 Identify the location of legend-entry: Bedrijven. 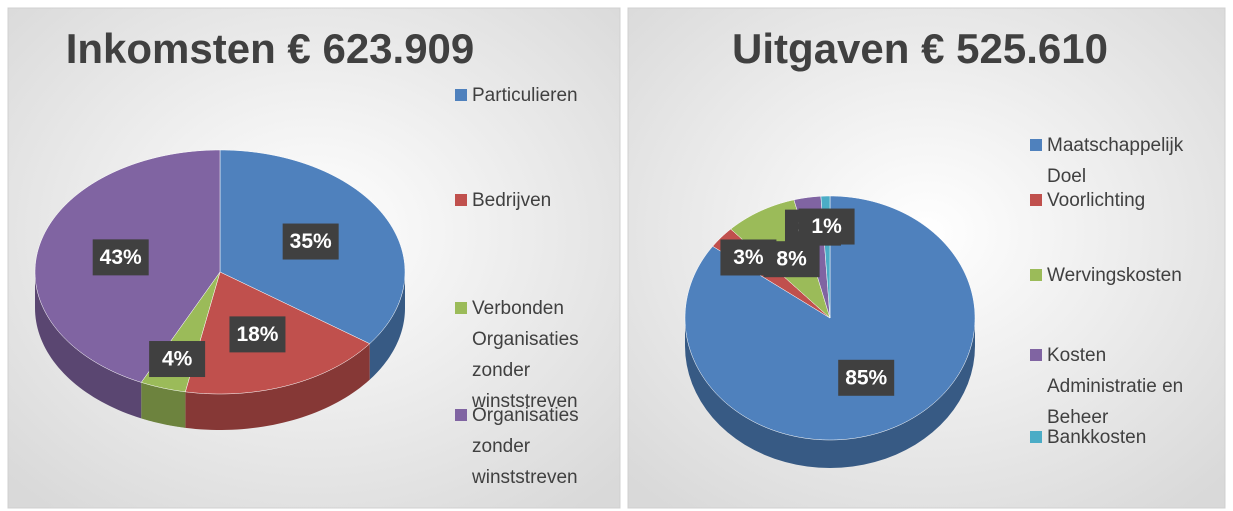
(535, 200).